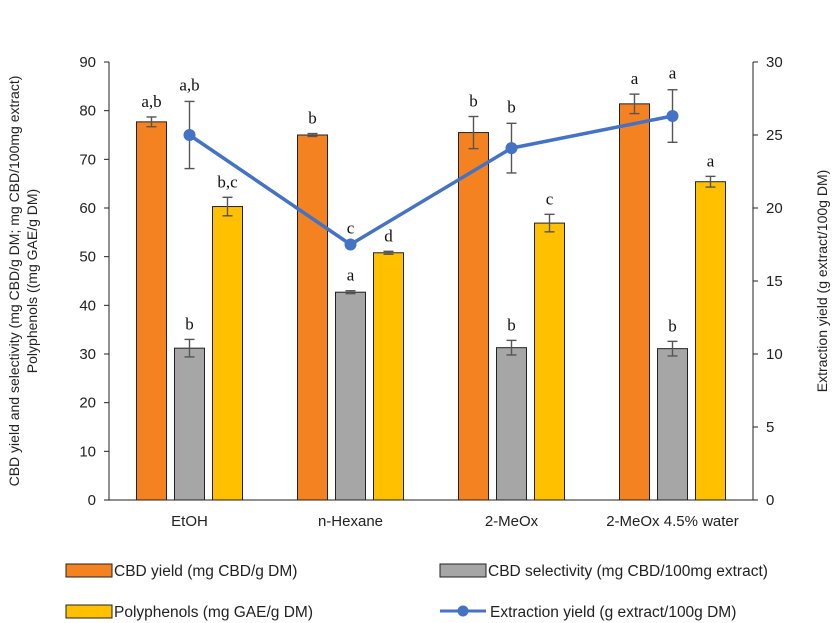  Describe the element at coordinates (770, 500) in the screenshot. I see `right-tick-label: 0` at that location.